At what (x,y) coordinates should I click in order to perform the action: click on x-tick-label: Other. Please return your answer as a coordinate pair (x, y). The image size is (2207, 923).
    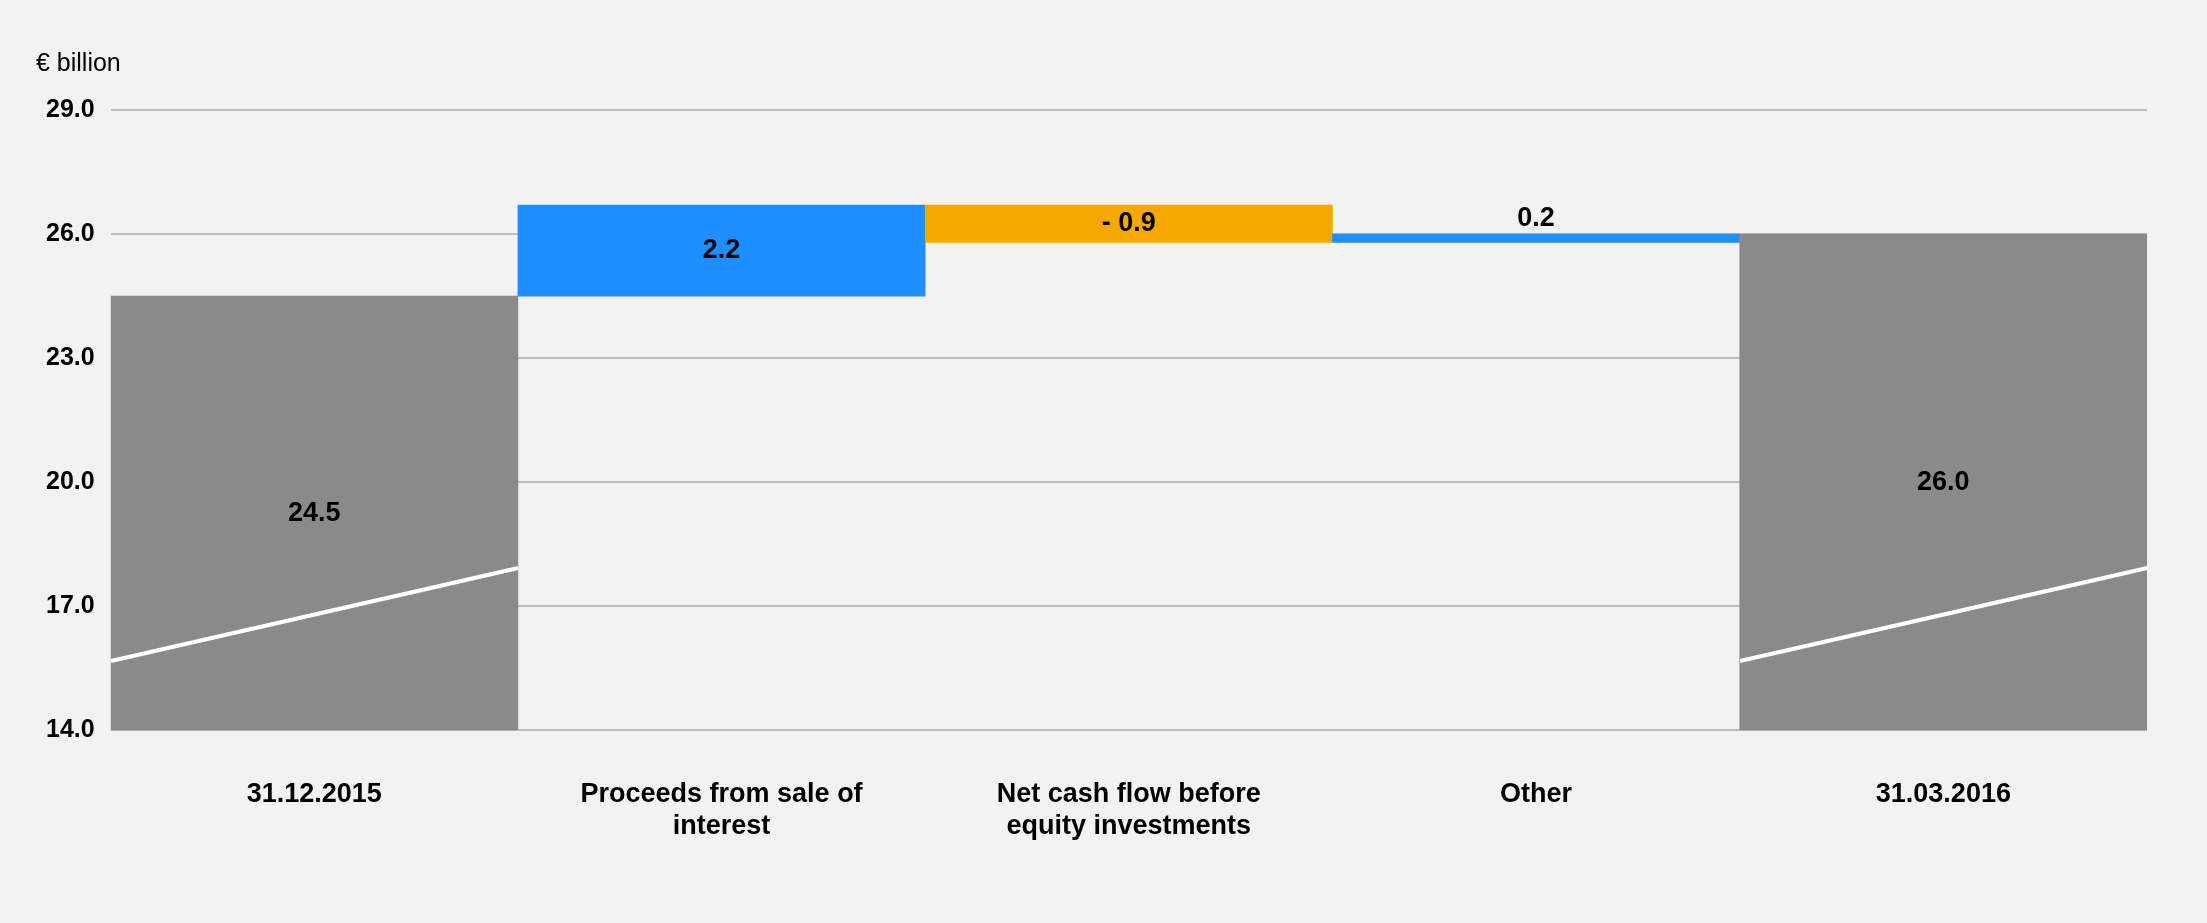
    Looking at the image, I should click on (1536, 792).